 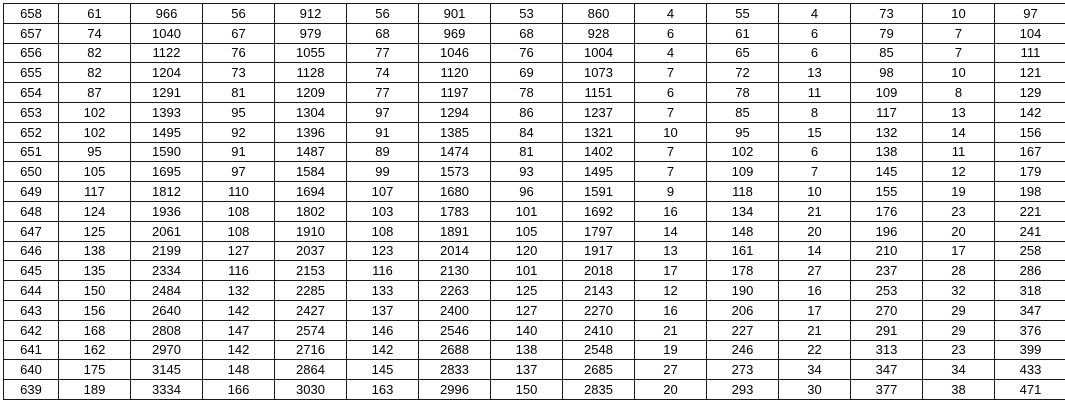 I want to click on table-cell: 318, so click(x=1029, y=290).